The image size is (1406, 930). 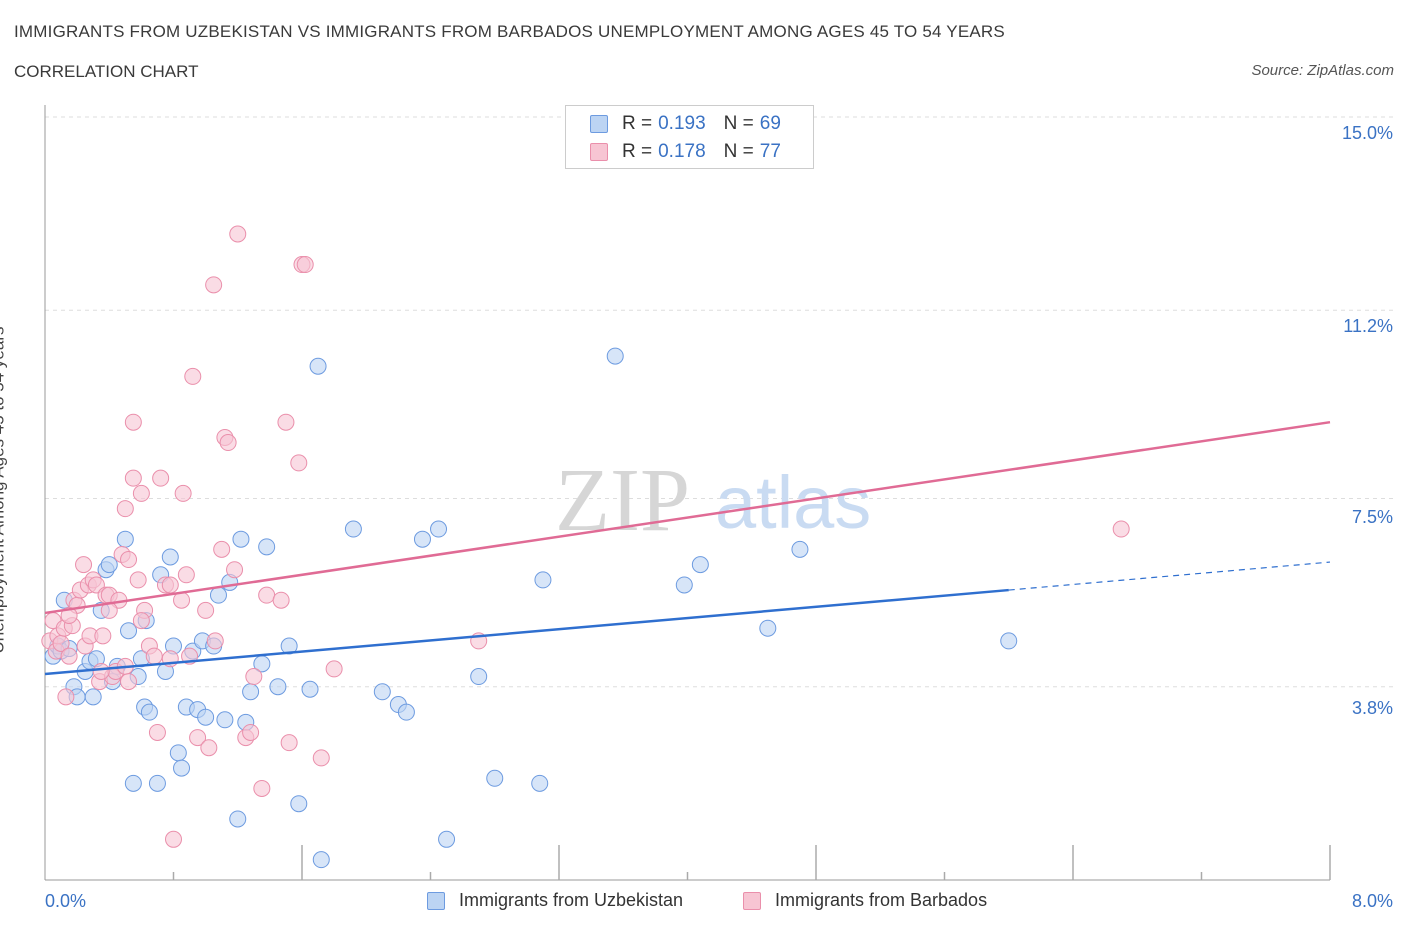 I want to click on y-tick-label: 15.0%, so click(x=1367, y=133).